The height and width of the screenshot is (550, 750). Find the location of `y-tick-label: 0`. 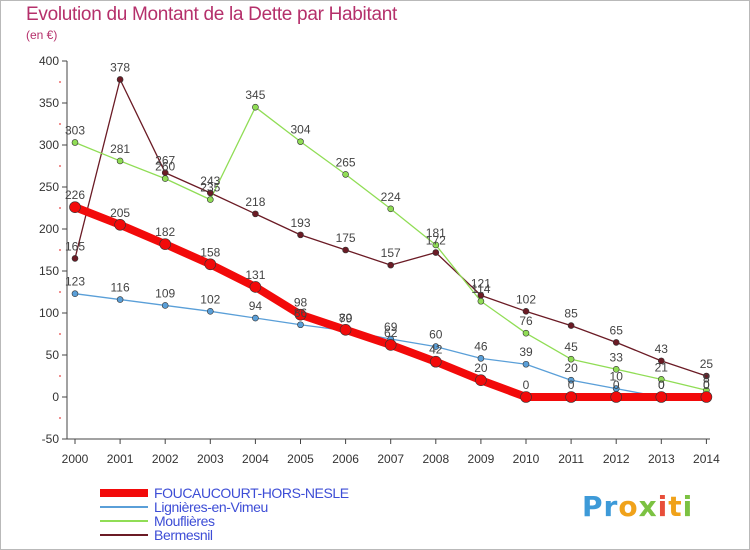

y-tick-label: 0 is located at coordinates (55, 397).